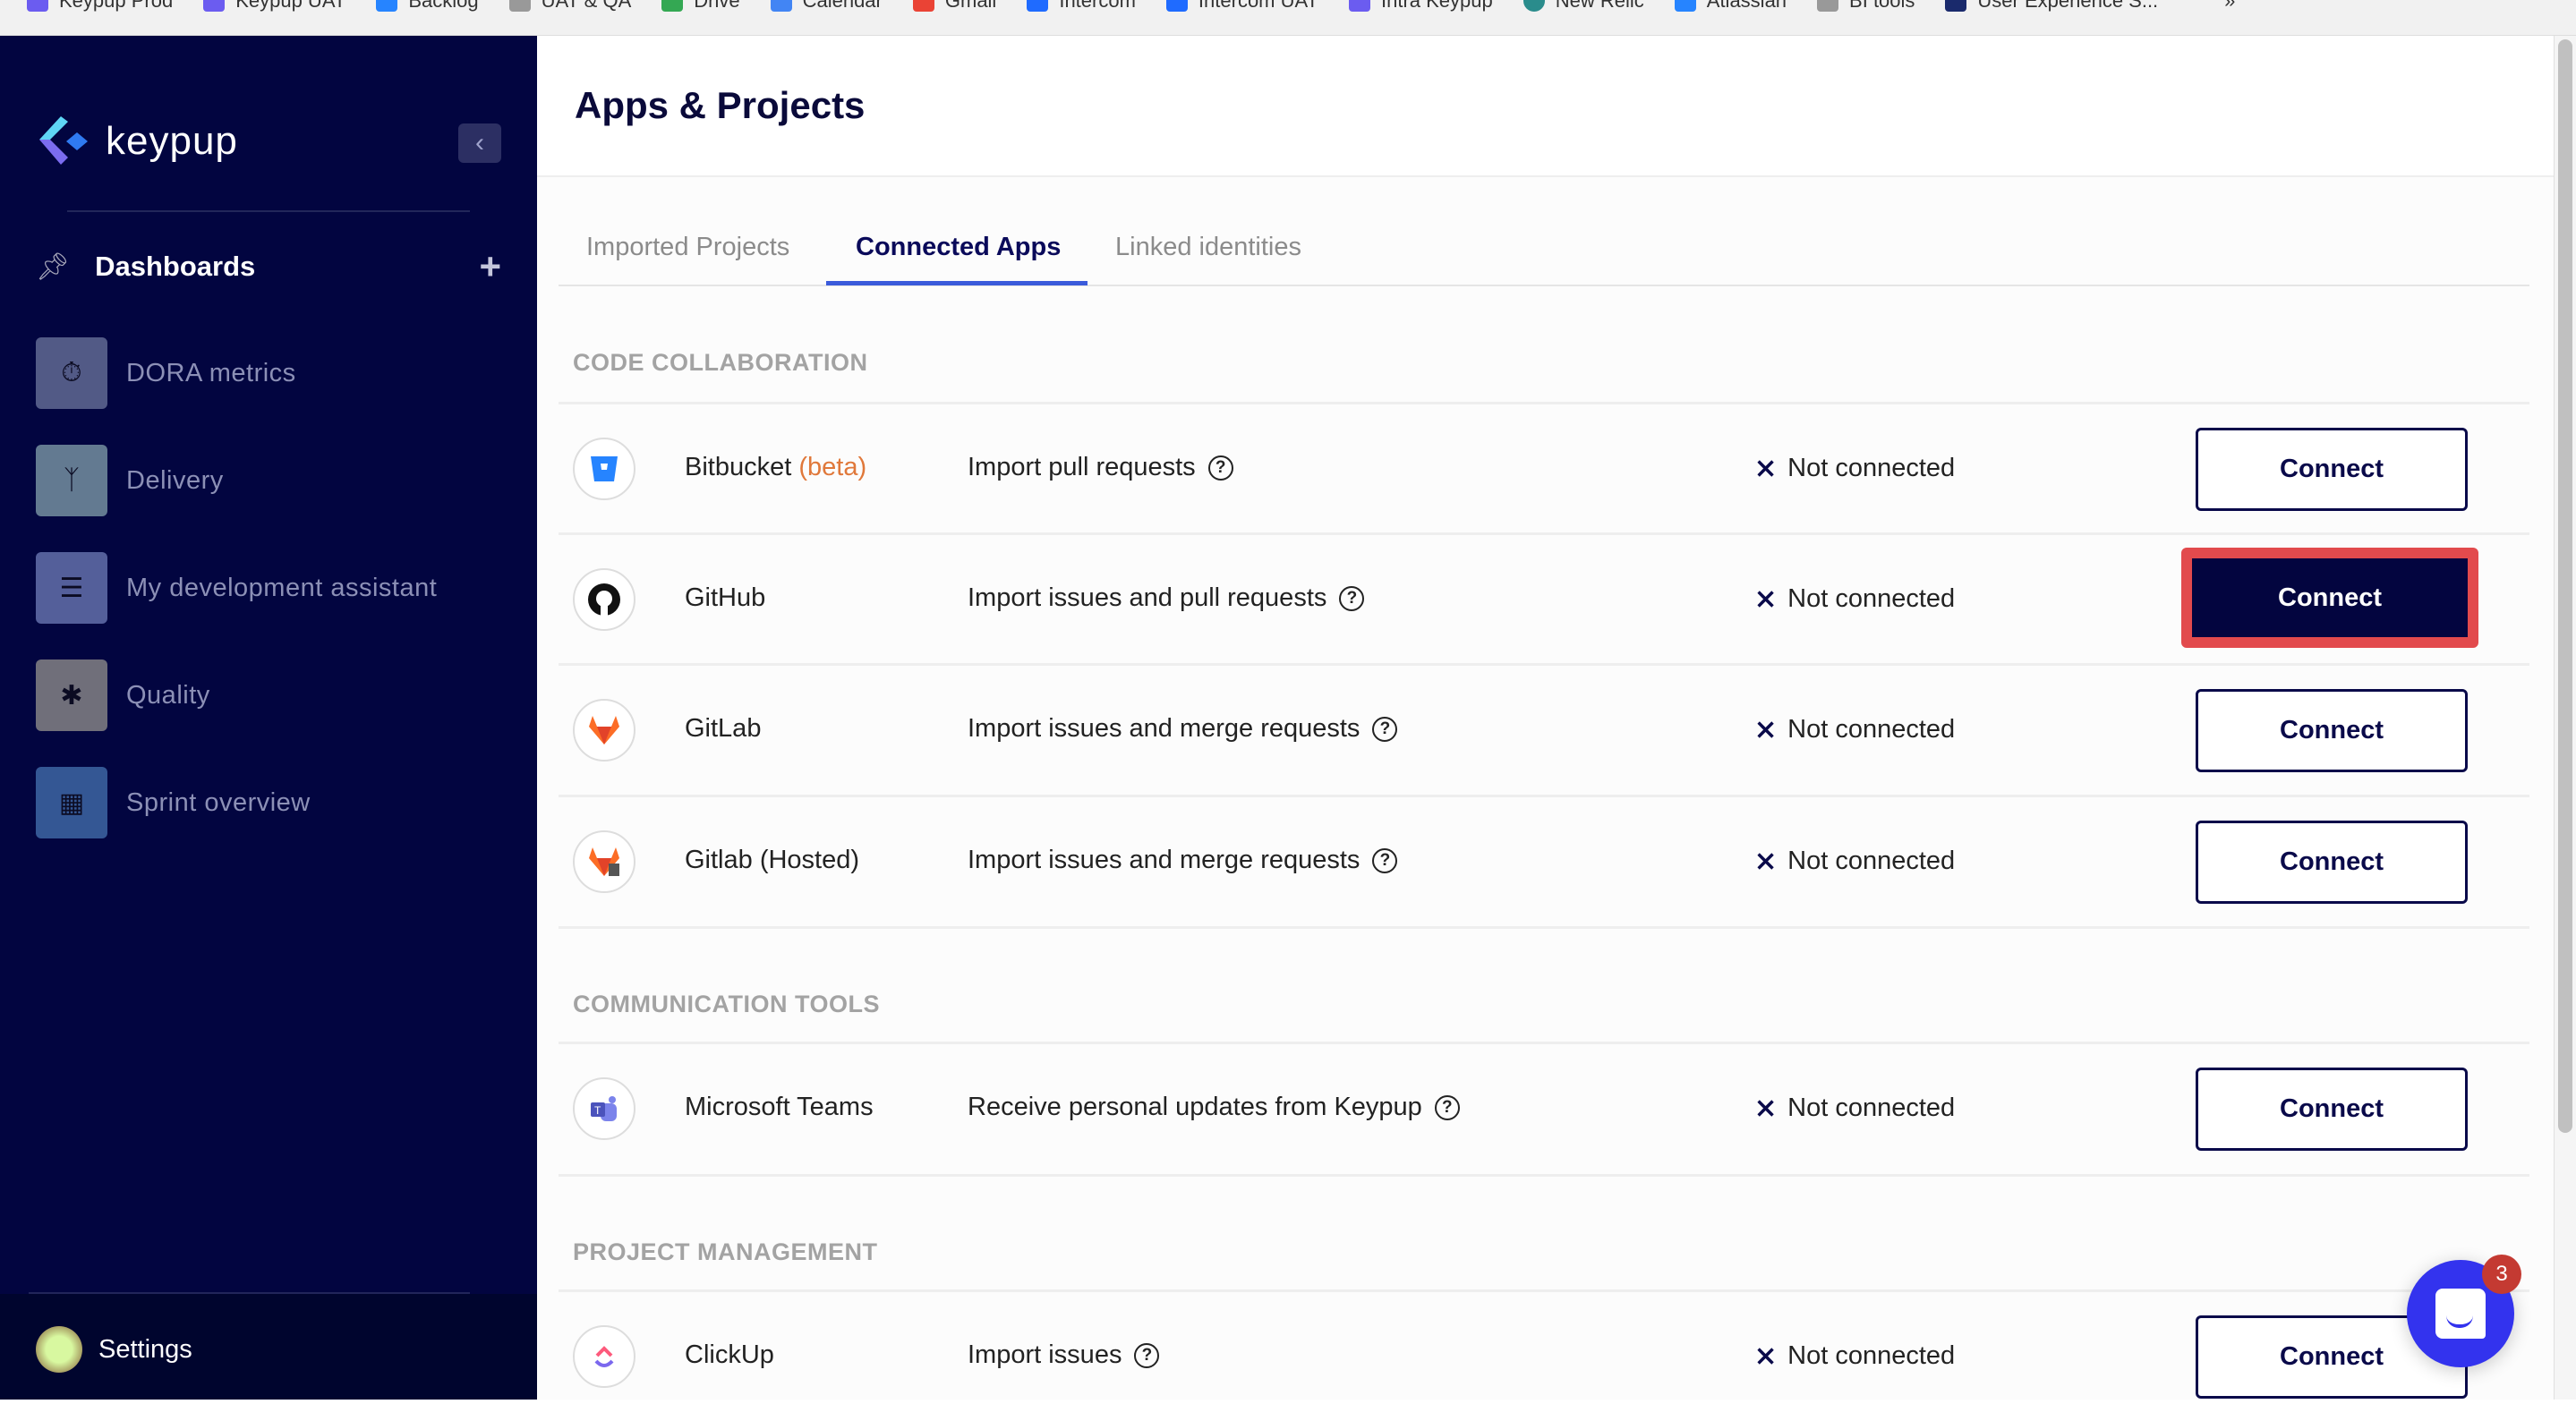 The width and height of the screenshot is (2576, 1421). I want to click on keypup-logo-icon, so click(63, 140).